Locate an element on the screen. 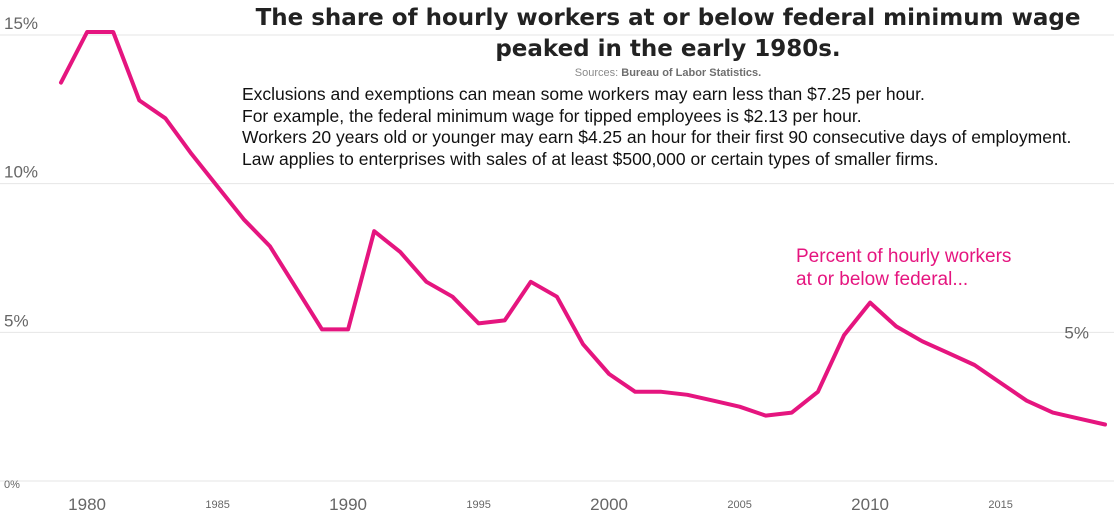 Image resolution: width=1114 pixels, height=525 pixels. x-tick-label: 1995 is located at coordinates (478, 505).